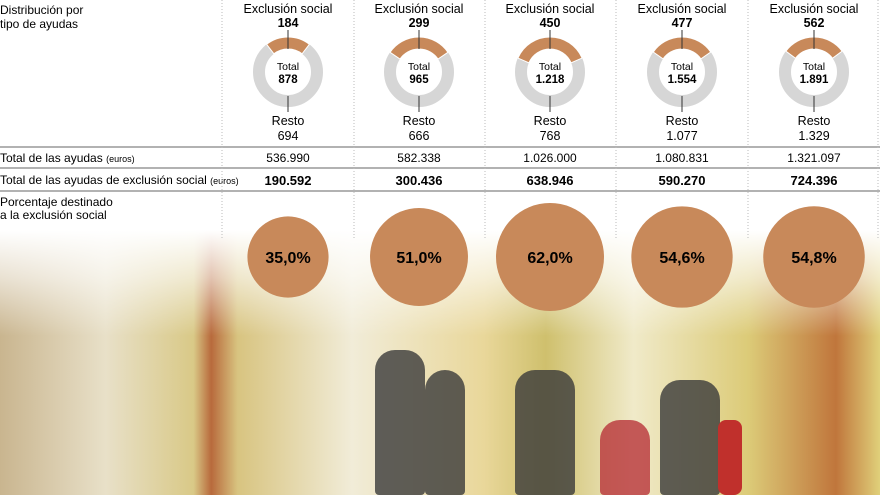  I want to click on distribution-label-1: Distribución por, so click(41, 10).